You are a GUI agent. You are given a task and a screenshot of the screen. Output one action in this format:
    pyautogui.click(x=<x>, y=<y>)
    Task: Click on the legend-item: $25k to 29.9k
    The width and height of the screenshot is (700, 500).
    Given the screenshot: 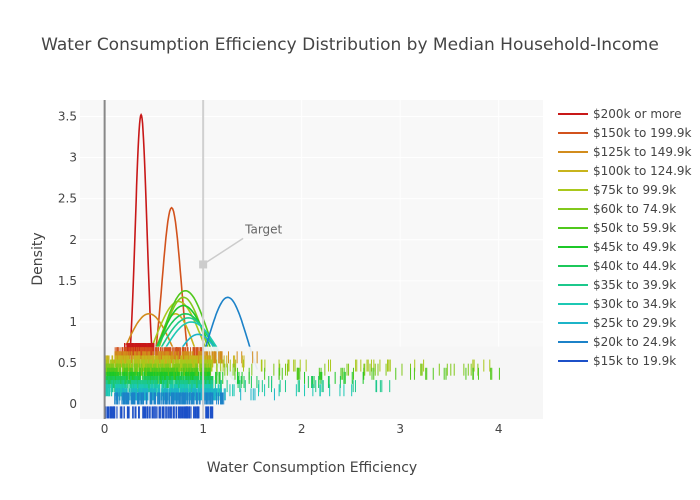 What is the action you would take?
    pyautogui.click(x=617, y=323)
    